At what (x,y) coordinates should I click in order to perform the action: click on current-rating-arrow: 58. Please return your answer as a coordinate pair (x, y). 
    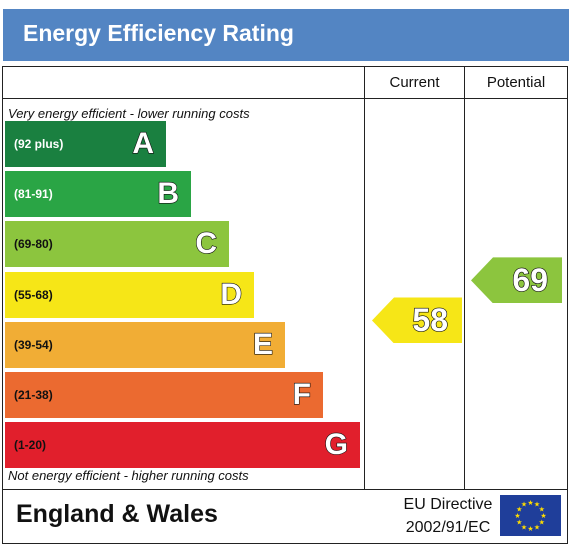
    Looking at the image, I should click on (417, 320).